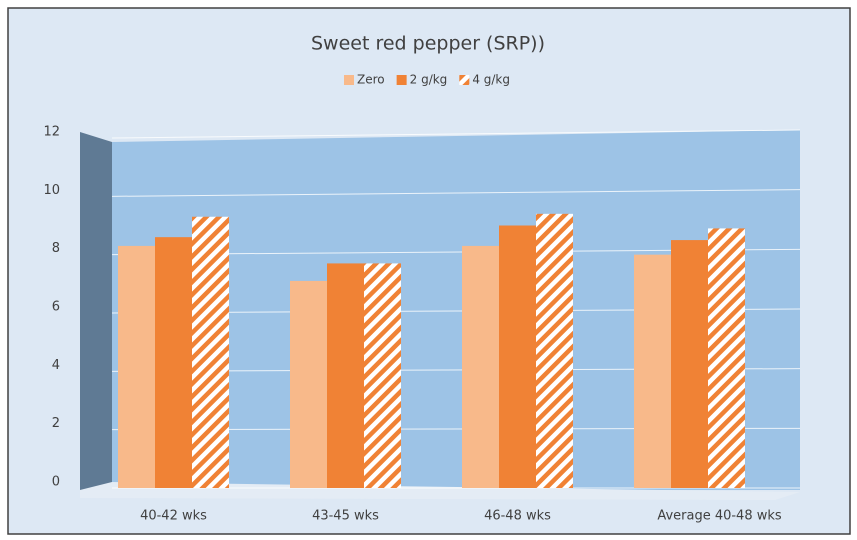  What do you see at coordinates (173, 516) in the screenshot?
I see `x-tick-label: 40-42 wks` at bounding box center [173, 516].